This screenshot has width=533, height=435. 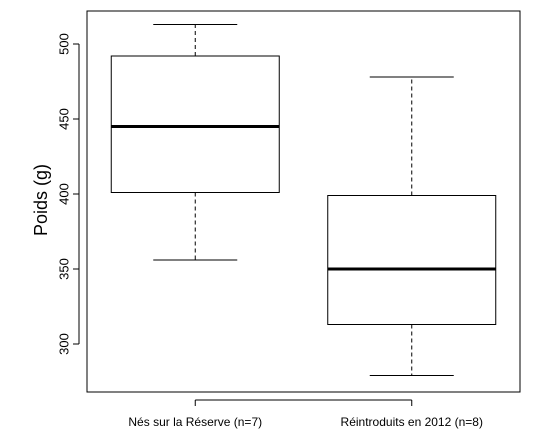 What do you see at coordinates (63, 119) in the screenshot?
I see `y-tick-label: 450` at bounding box center [63, 119].